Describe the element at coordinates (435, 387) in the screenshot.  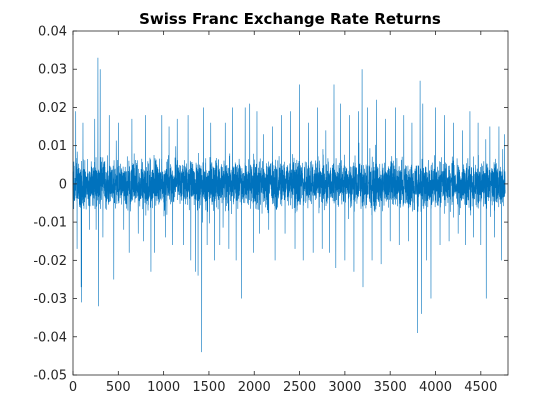
I see `x-tick-label: 4000` at that location.